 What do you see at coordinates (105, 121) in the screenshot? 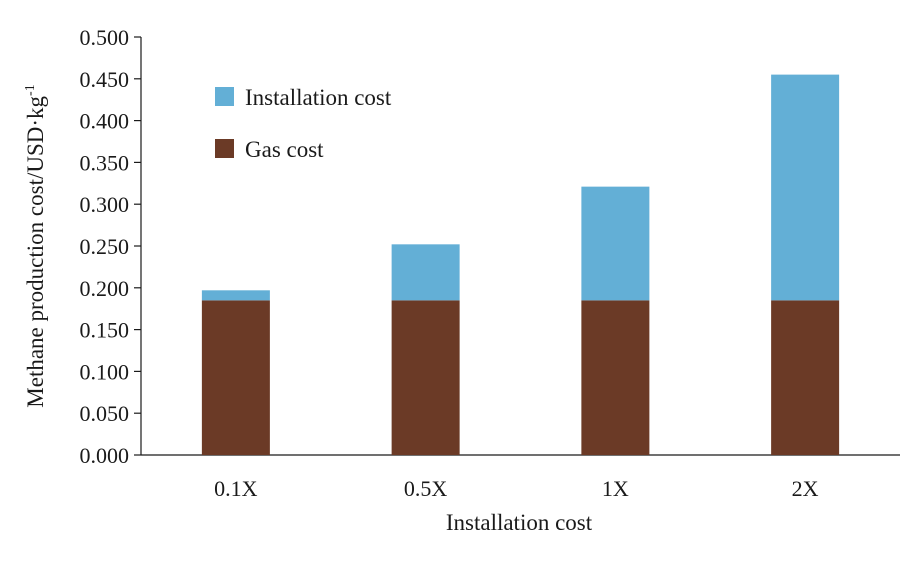
I see `y-tick-label: 0.400` at bounding box center [105, 121].